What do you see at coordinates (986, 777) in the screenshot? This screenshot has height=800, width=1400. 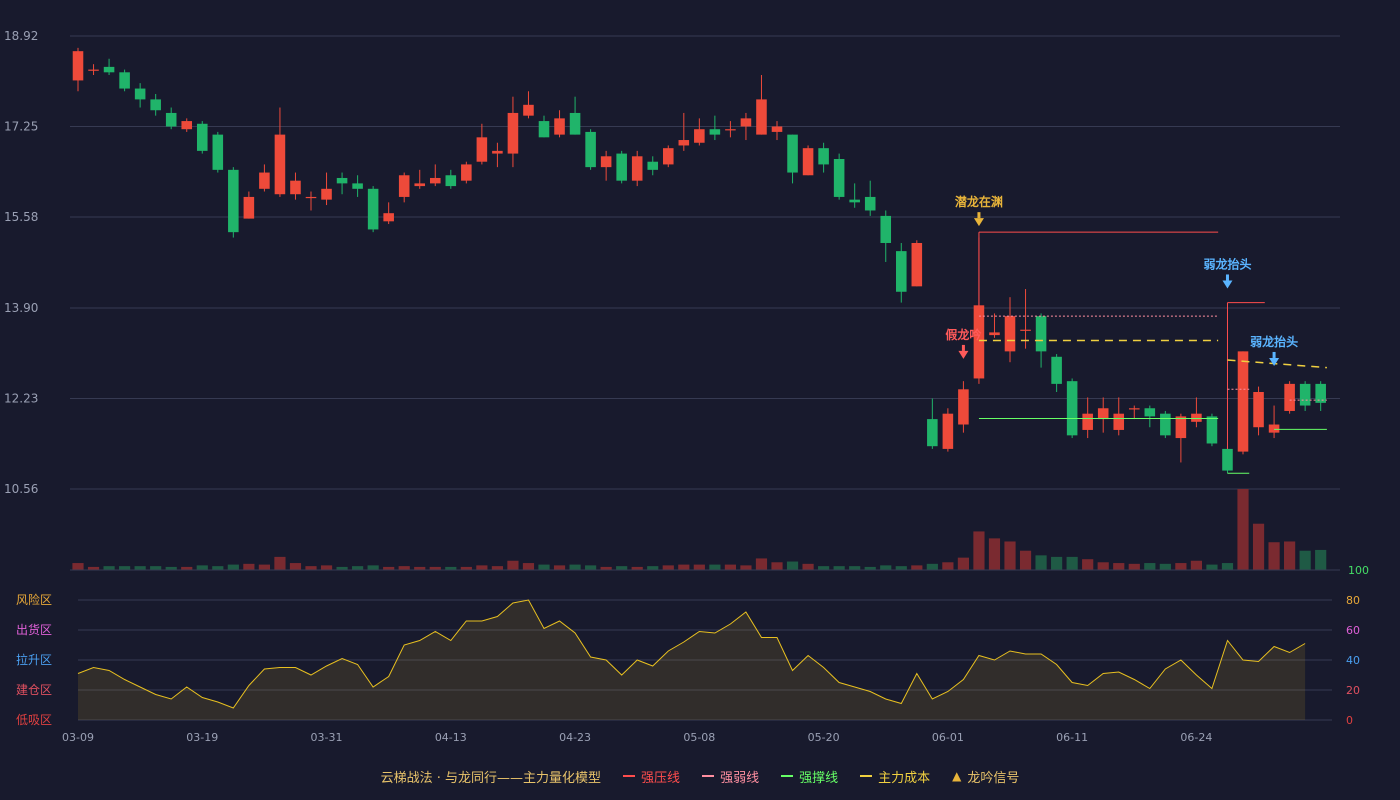 I see `legend-dragon-signal: ▲ 龙吟信号` at bounding box center [986, 777].